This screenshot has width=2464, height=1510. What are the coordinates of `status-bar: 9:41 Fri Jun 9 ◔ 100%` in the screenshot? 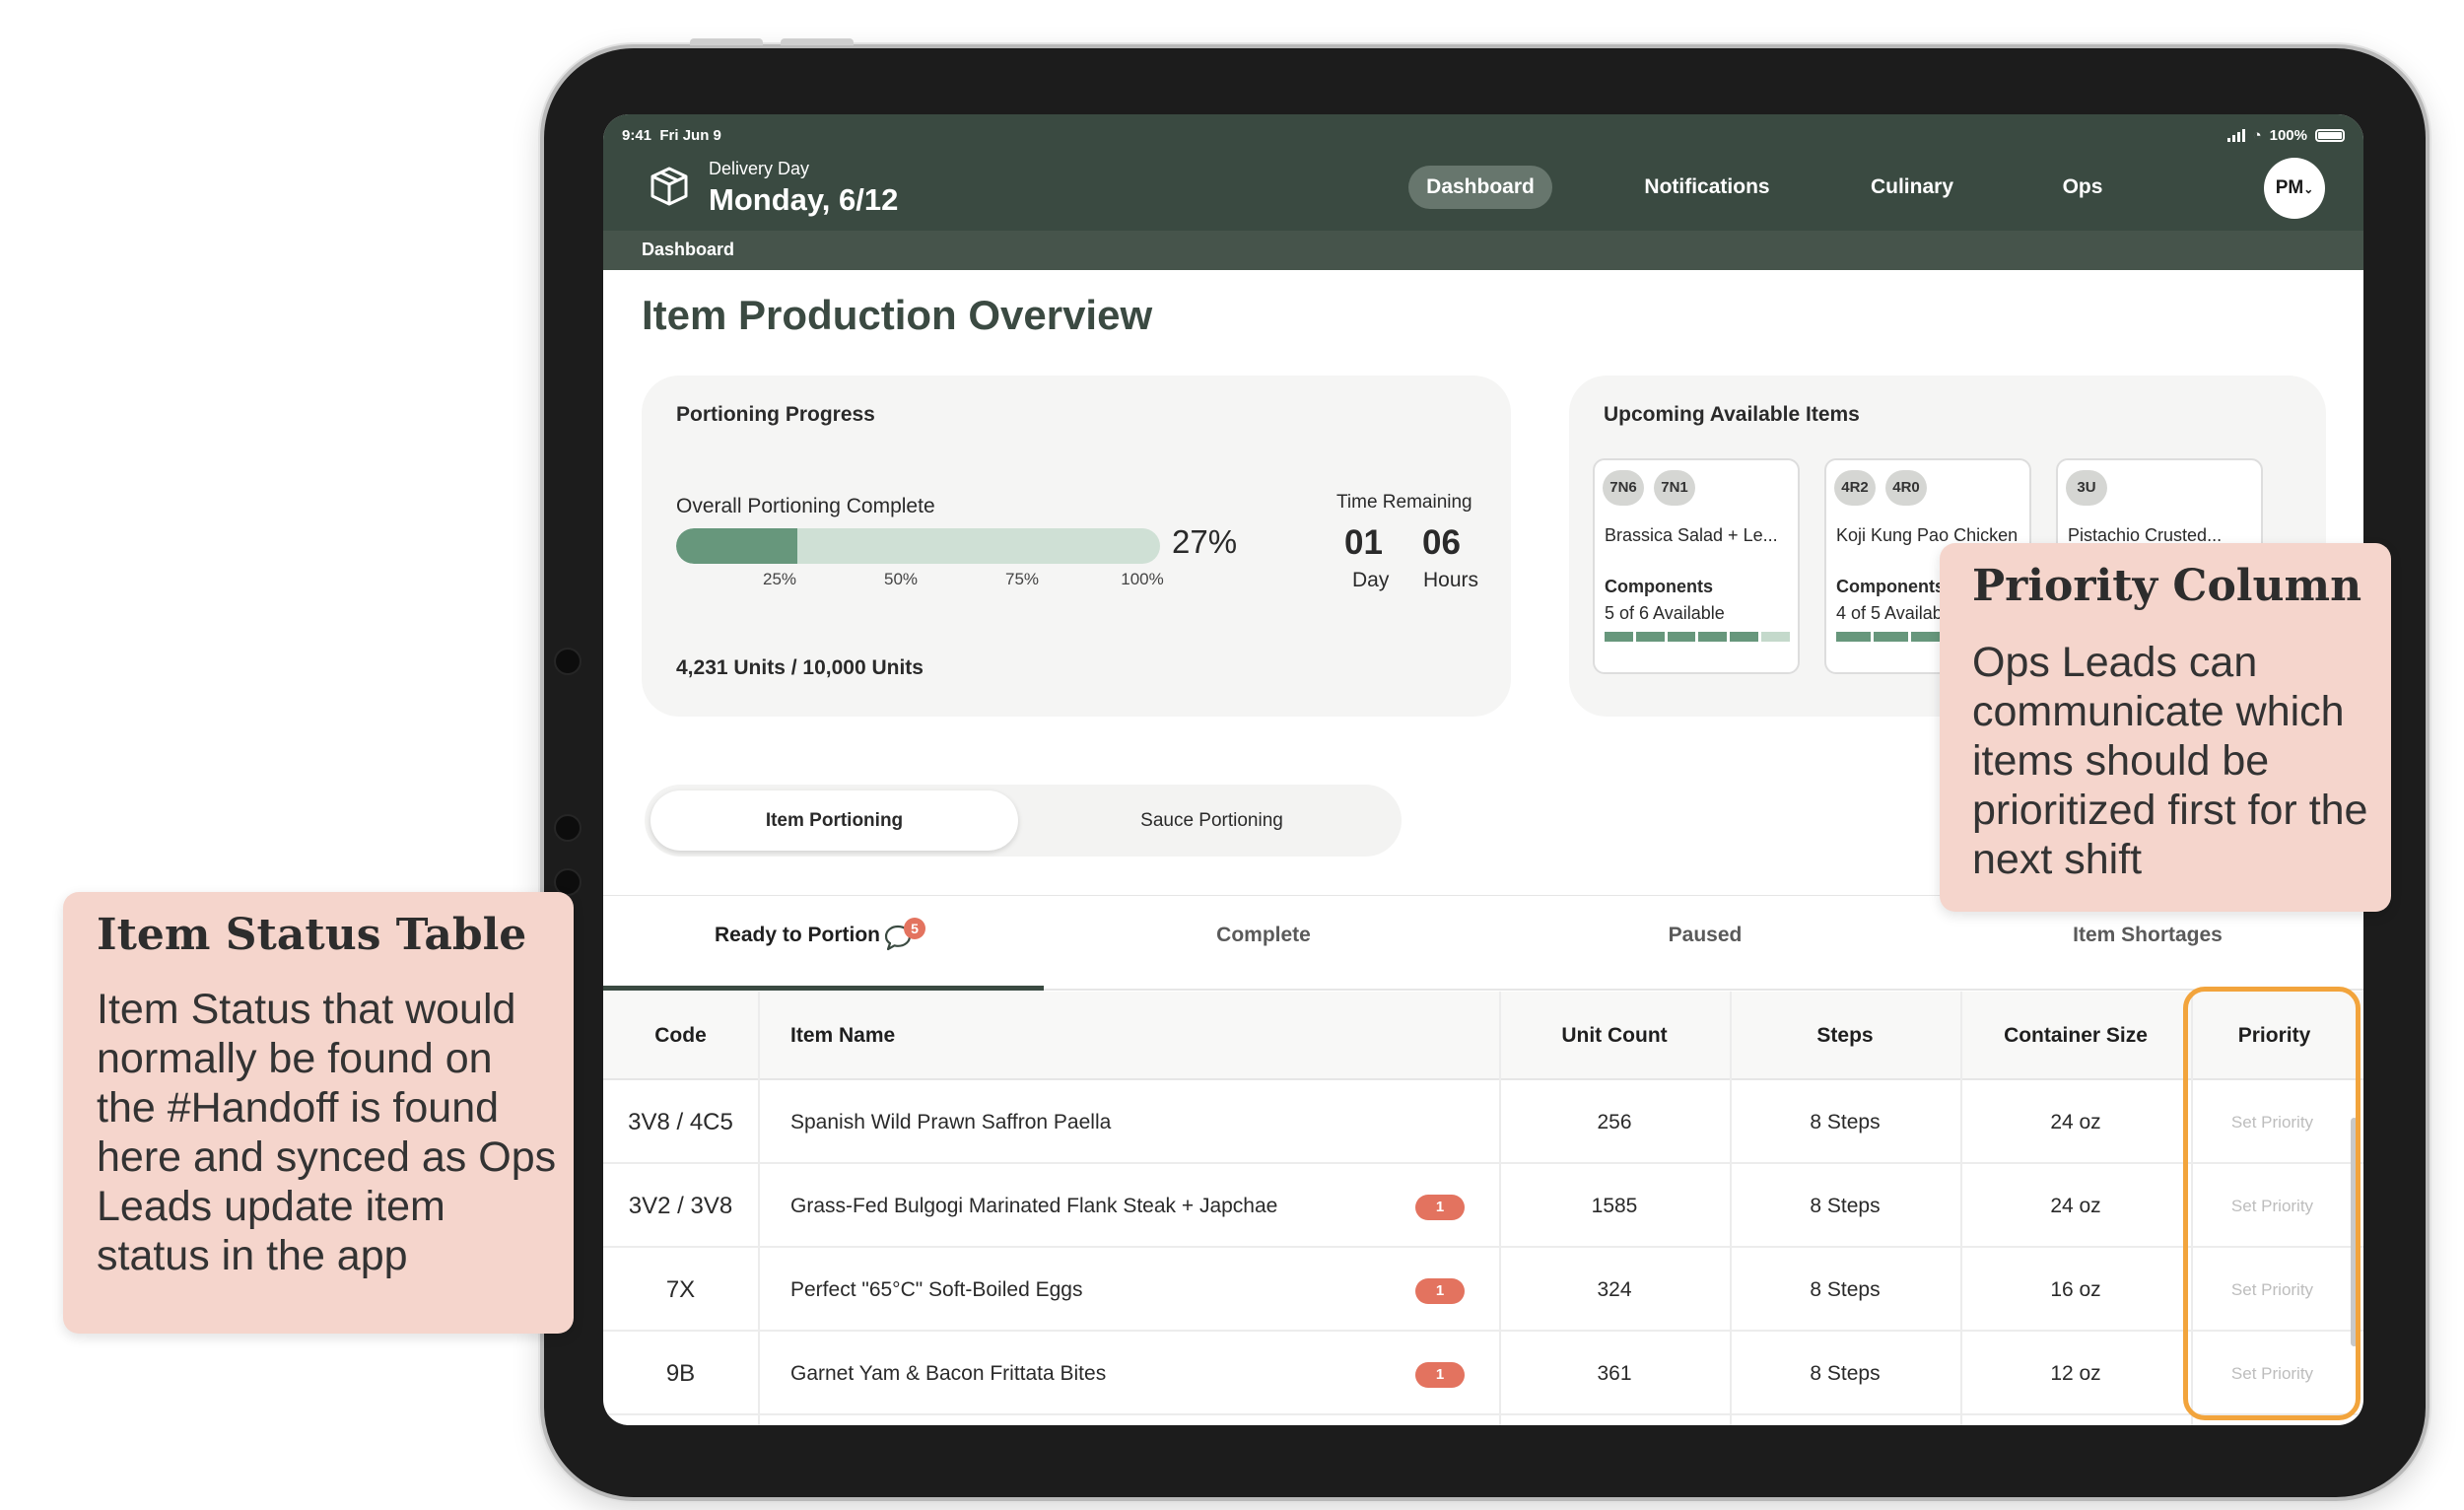 It's located at (1483, 135).